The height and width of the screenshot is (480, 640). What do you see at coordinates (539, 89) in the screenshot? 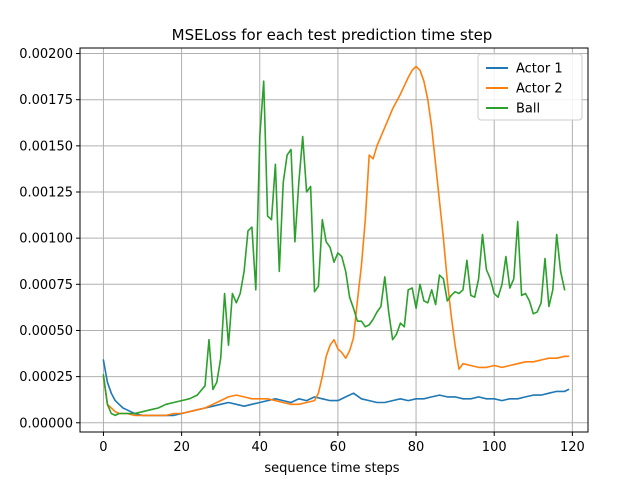
I see `legend-entry-label: Actor 2` at bounding box center [539, 89].